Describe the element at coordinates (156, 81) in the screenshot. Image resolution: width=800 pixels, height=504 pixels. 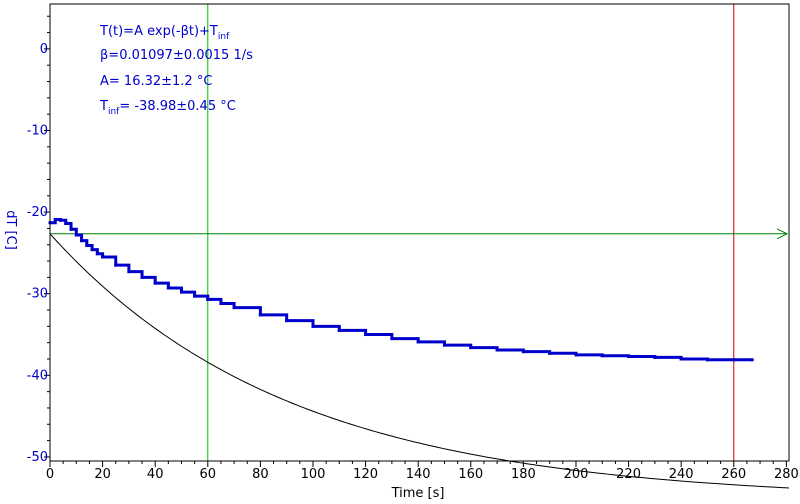
I see `amplitude-label: A= 16.32±1.2 °C` at that location.